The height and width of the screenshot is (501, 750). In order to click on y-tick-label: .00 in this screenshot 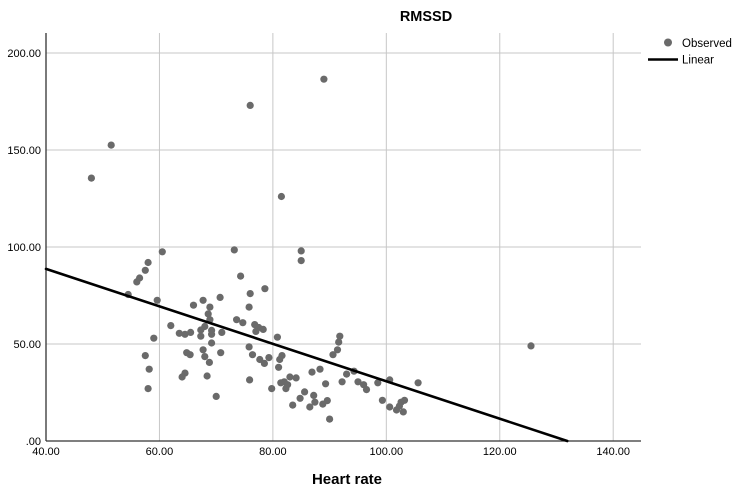, I will do `click(33, 442)`.